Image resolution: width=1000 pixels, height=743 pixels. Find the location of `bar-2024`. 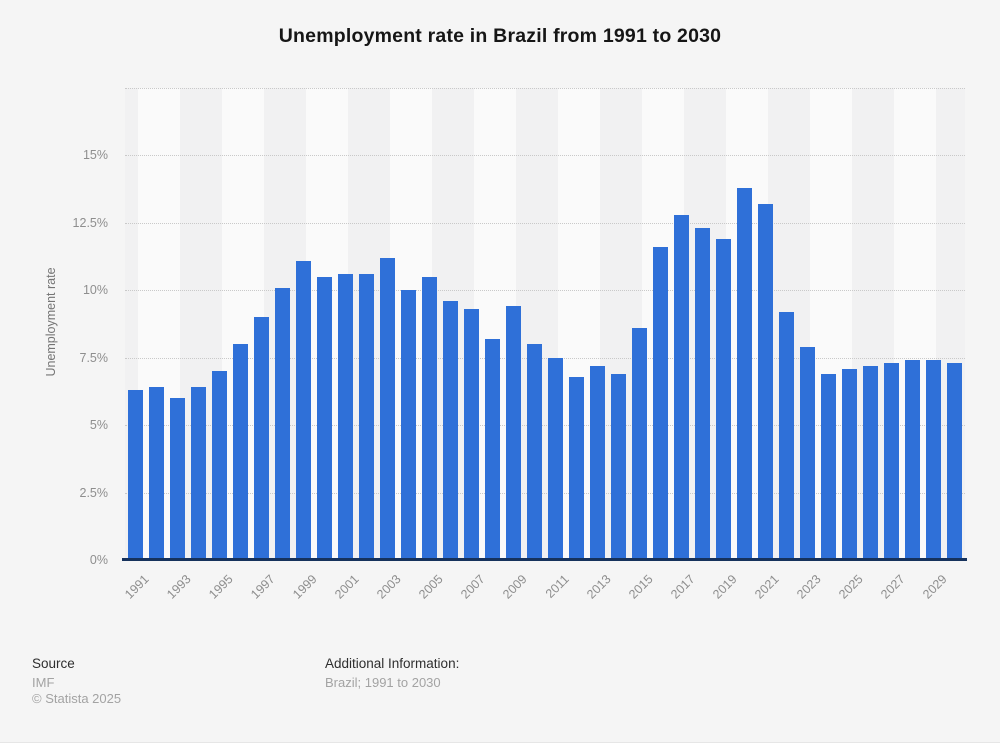

bar-2024 is located at coordinates (828, 466).